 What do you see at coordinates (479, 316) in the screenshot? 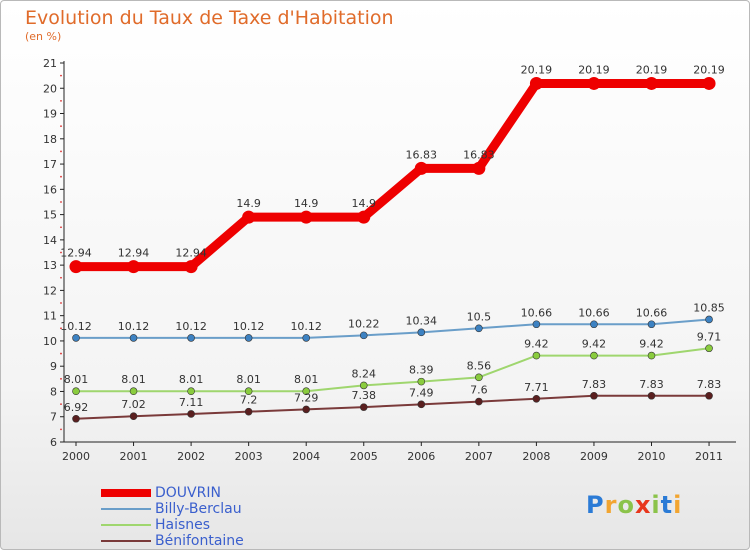
I see `data-label: 10.5` at bounding box center [479, 316].